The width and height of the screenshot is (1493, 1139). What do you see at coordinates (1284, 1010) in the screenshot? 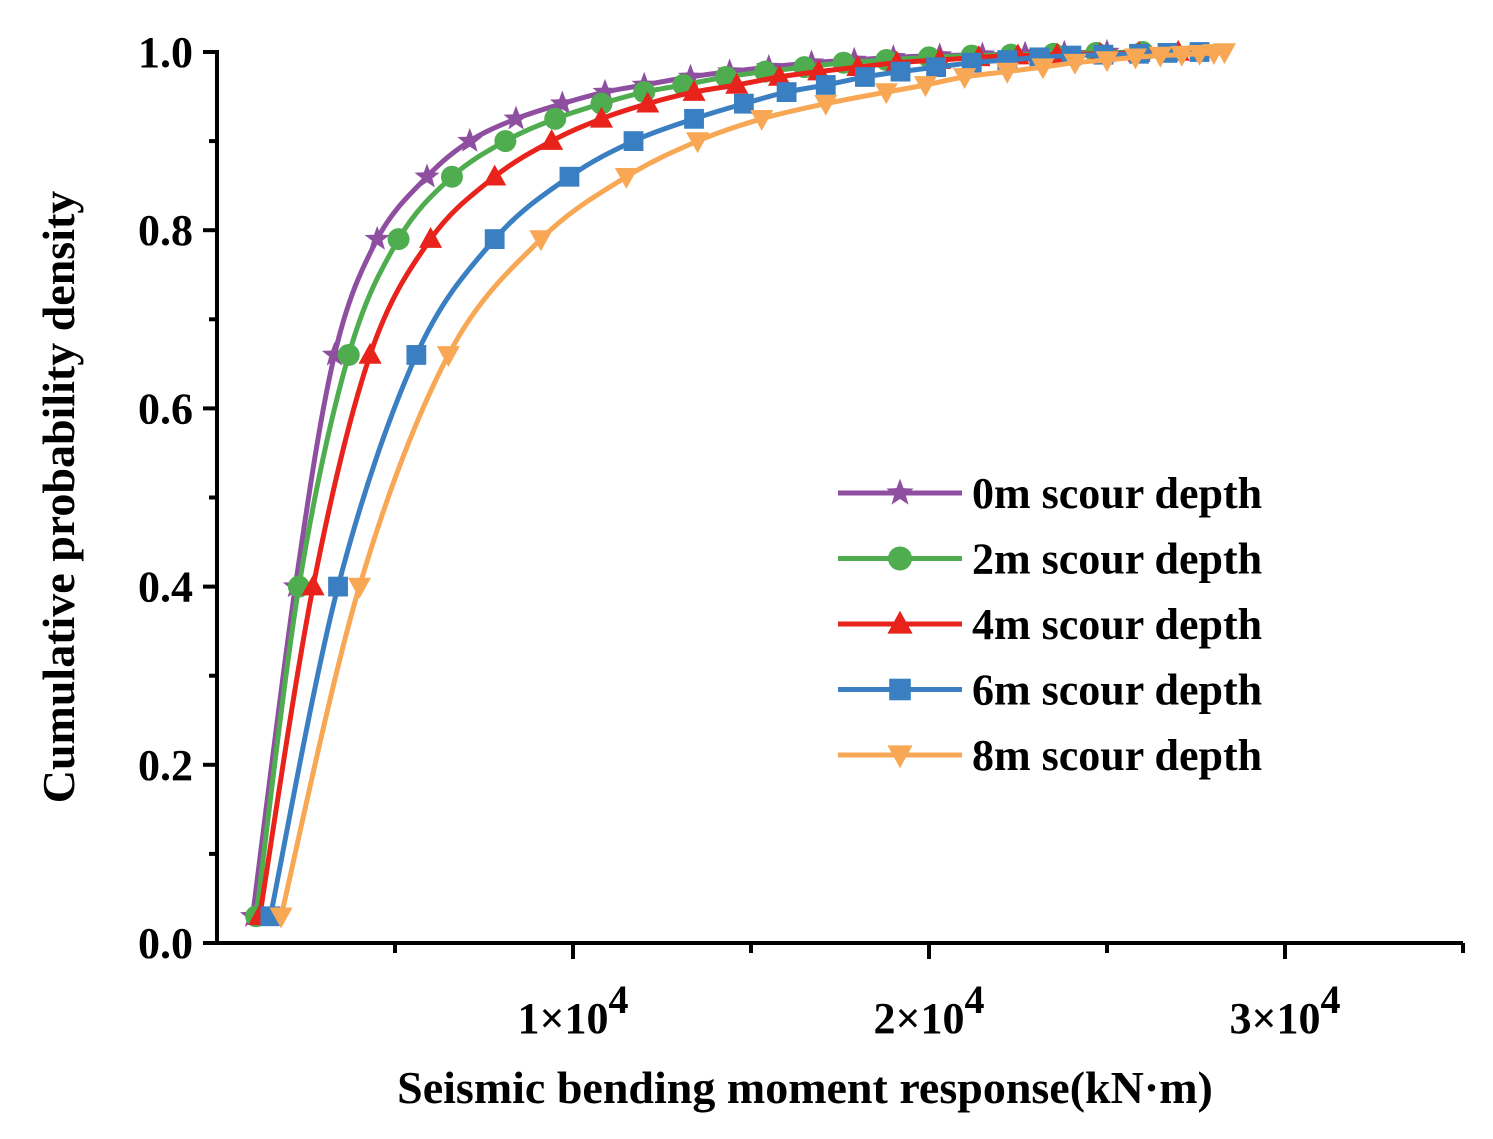
I see `x-tick-label: 3×10⁴` at bounding box center [1284, 1010].